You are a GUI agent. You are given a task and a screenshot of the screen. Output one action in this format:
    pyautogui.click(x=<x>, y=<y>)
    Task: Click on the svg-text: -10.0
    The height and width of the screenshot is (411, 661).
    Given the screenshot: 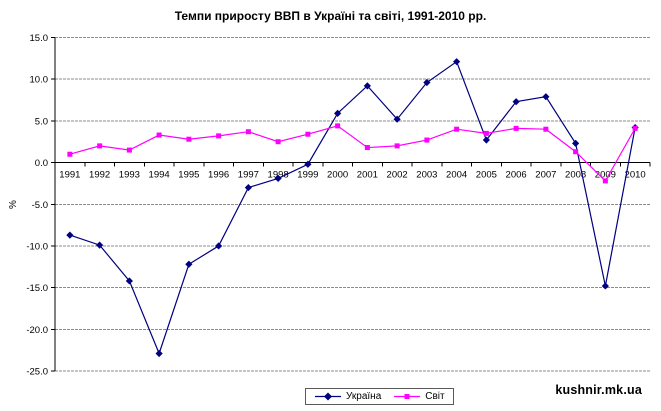 What is the action you would take?
    pyautogui.click(x=37, y=246)
    